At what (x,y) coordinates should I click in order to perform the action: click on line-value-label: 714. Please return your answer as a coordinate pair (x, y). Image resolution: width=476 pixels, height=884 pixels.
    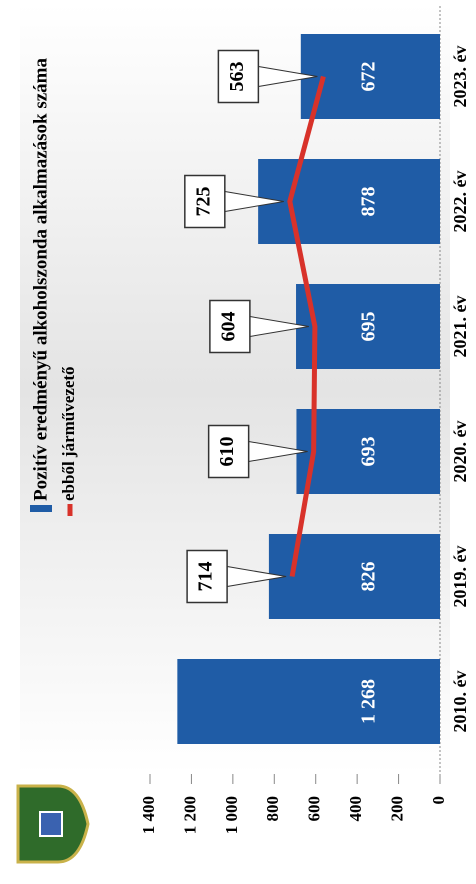
    Looking at the image, I should click on (206, 577).